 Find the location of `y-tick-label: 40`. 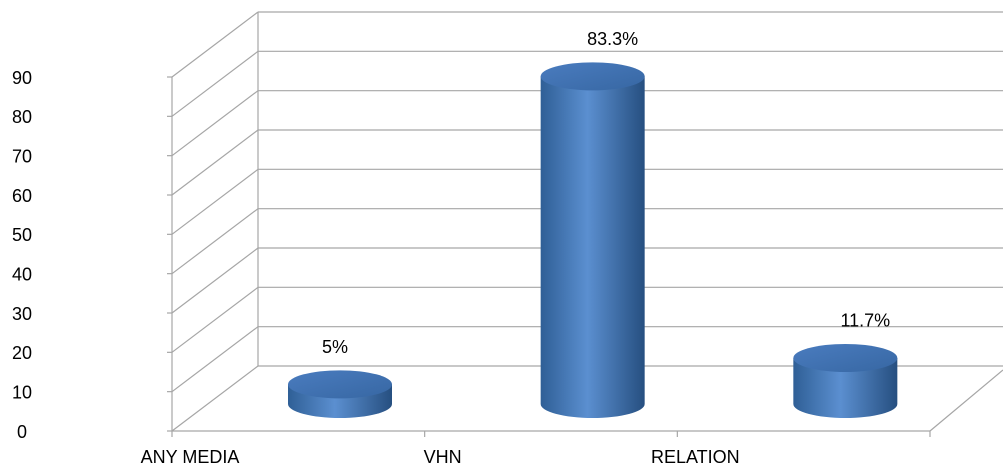

y-tick-label: 40 is located at coordinates (22, 274).